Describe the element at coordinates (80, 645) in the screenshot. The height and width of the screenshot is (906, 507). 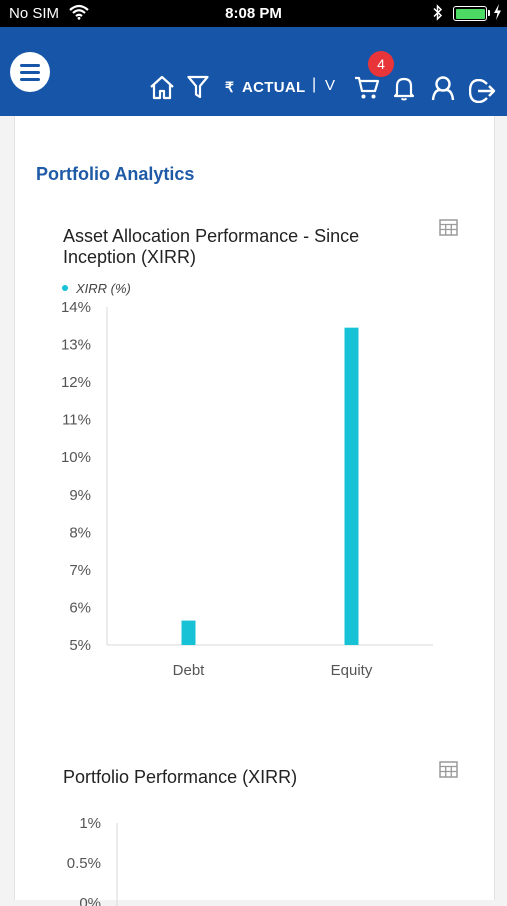
I see `y-tick-label: 5%` at that location.